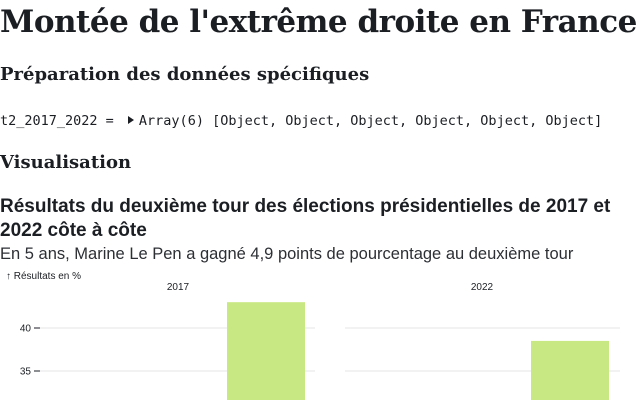  Describe the element at coordinates (26, 372) in the screenshot. I see `y-tick-label-35: 35` at that location.